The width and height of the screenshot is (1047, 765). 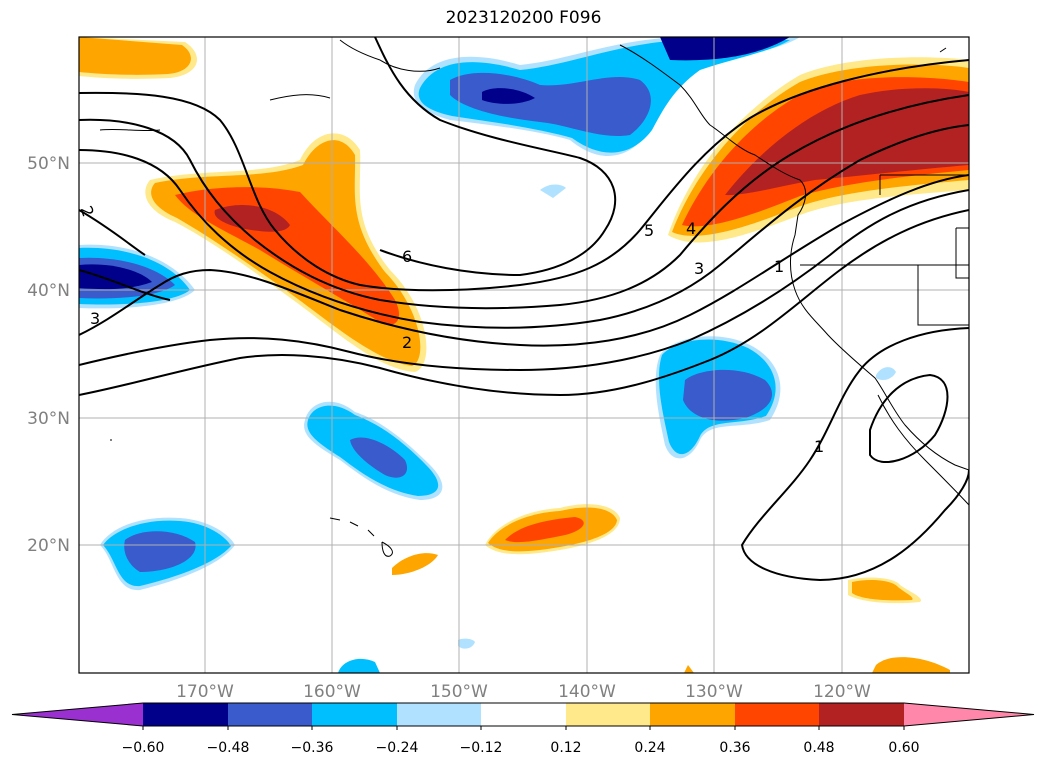 What do you see at coordinates (48, 355) in the screenshot?
I see `latitude-labels: 50°N 40°N 30°N 20°N` at bounding box center [48, 355].